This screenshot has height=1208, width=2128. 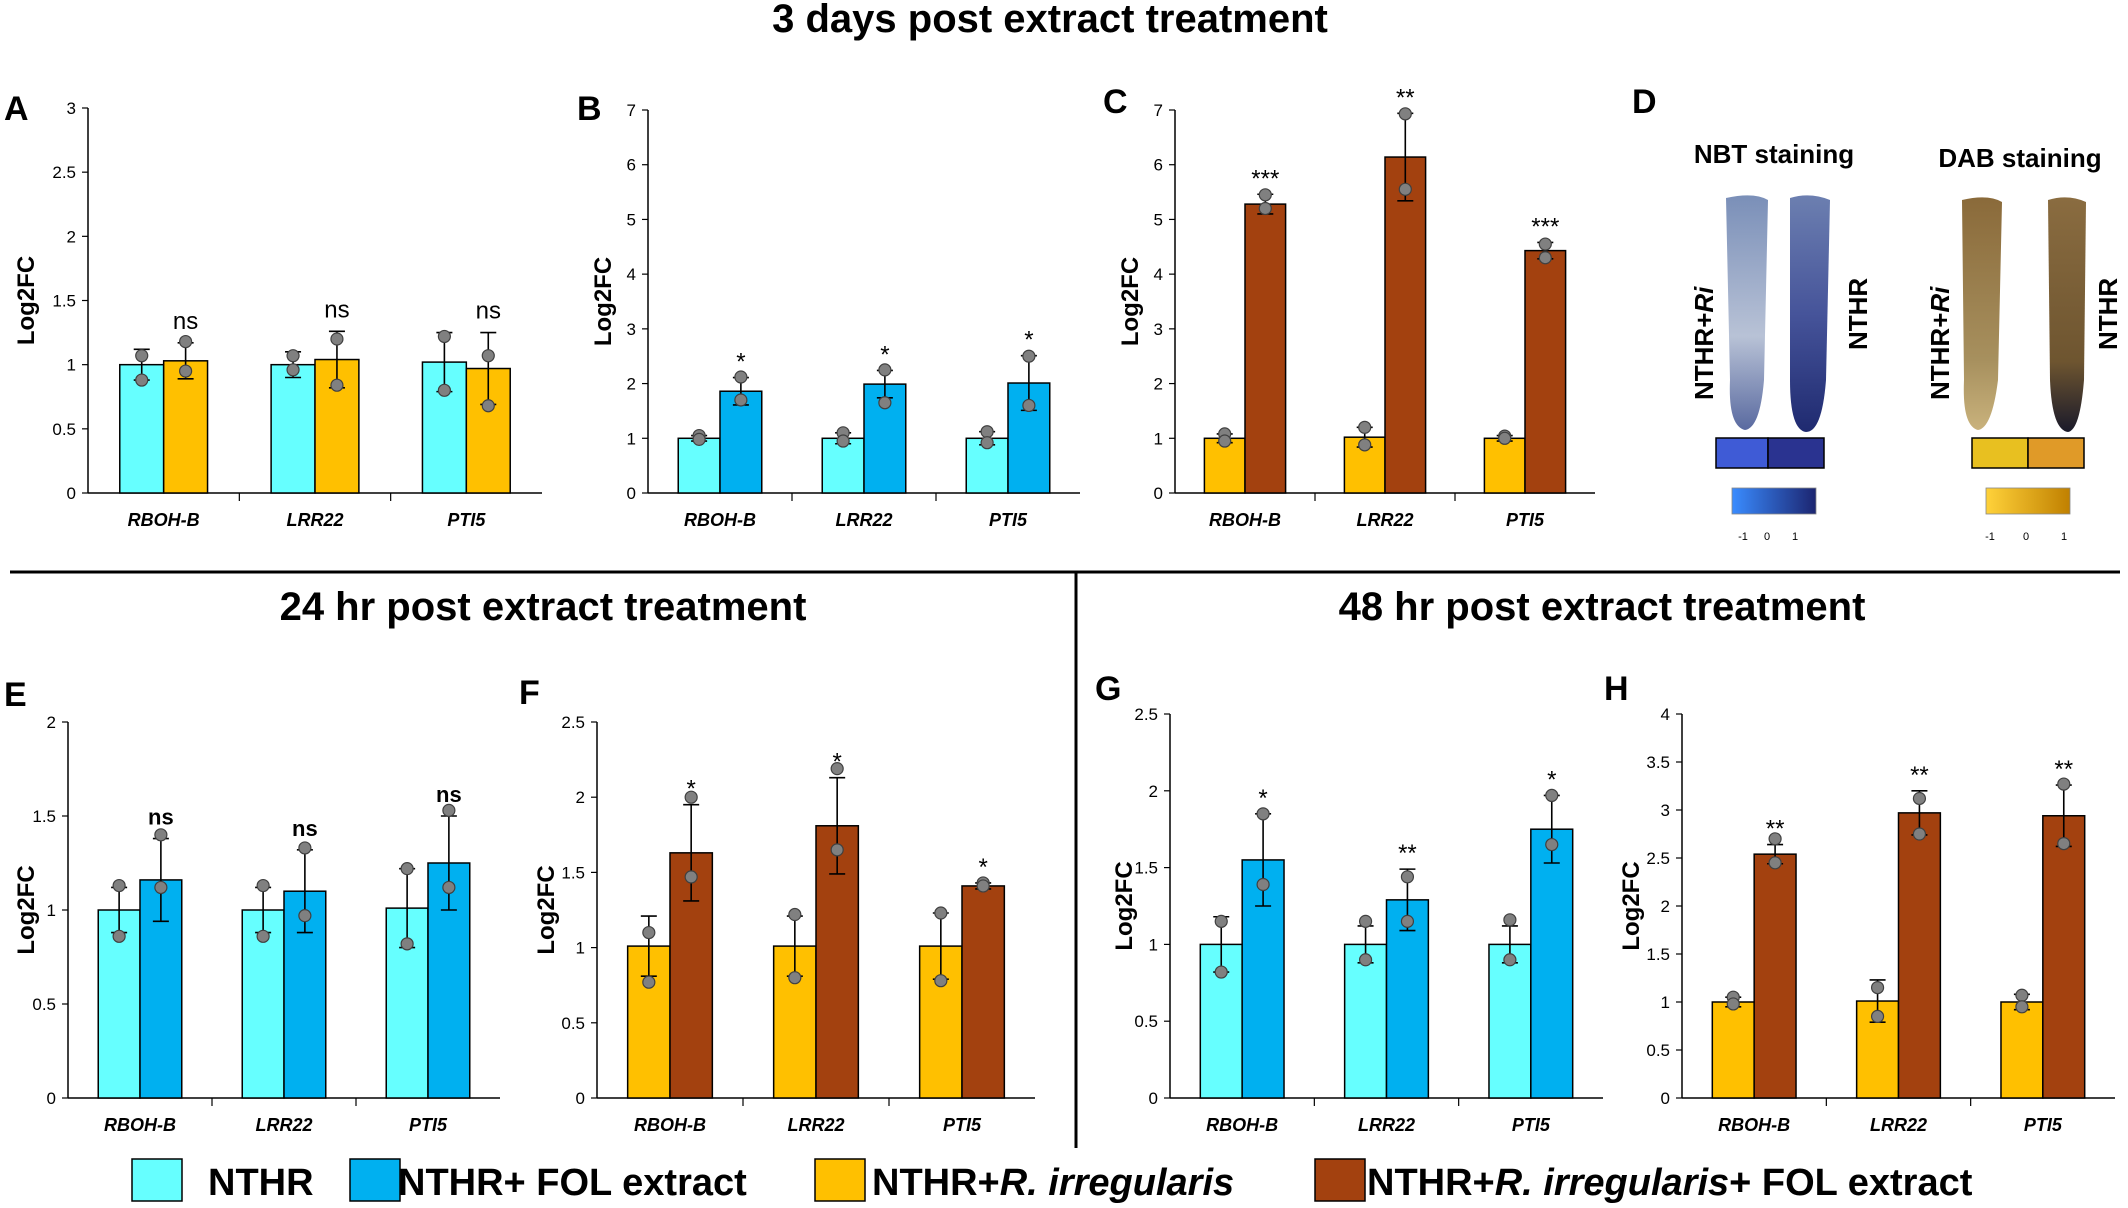 What do you see at coordinates (1115, 102) in the screenshot?
I see `panel-letter: C` at bounding box center [1115, 102].